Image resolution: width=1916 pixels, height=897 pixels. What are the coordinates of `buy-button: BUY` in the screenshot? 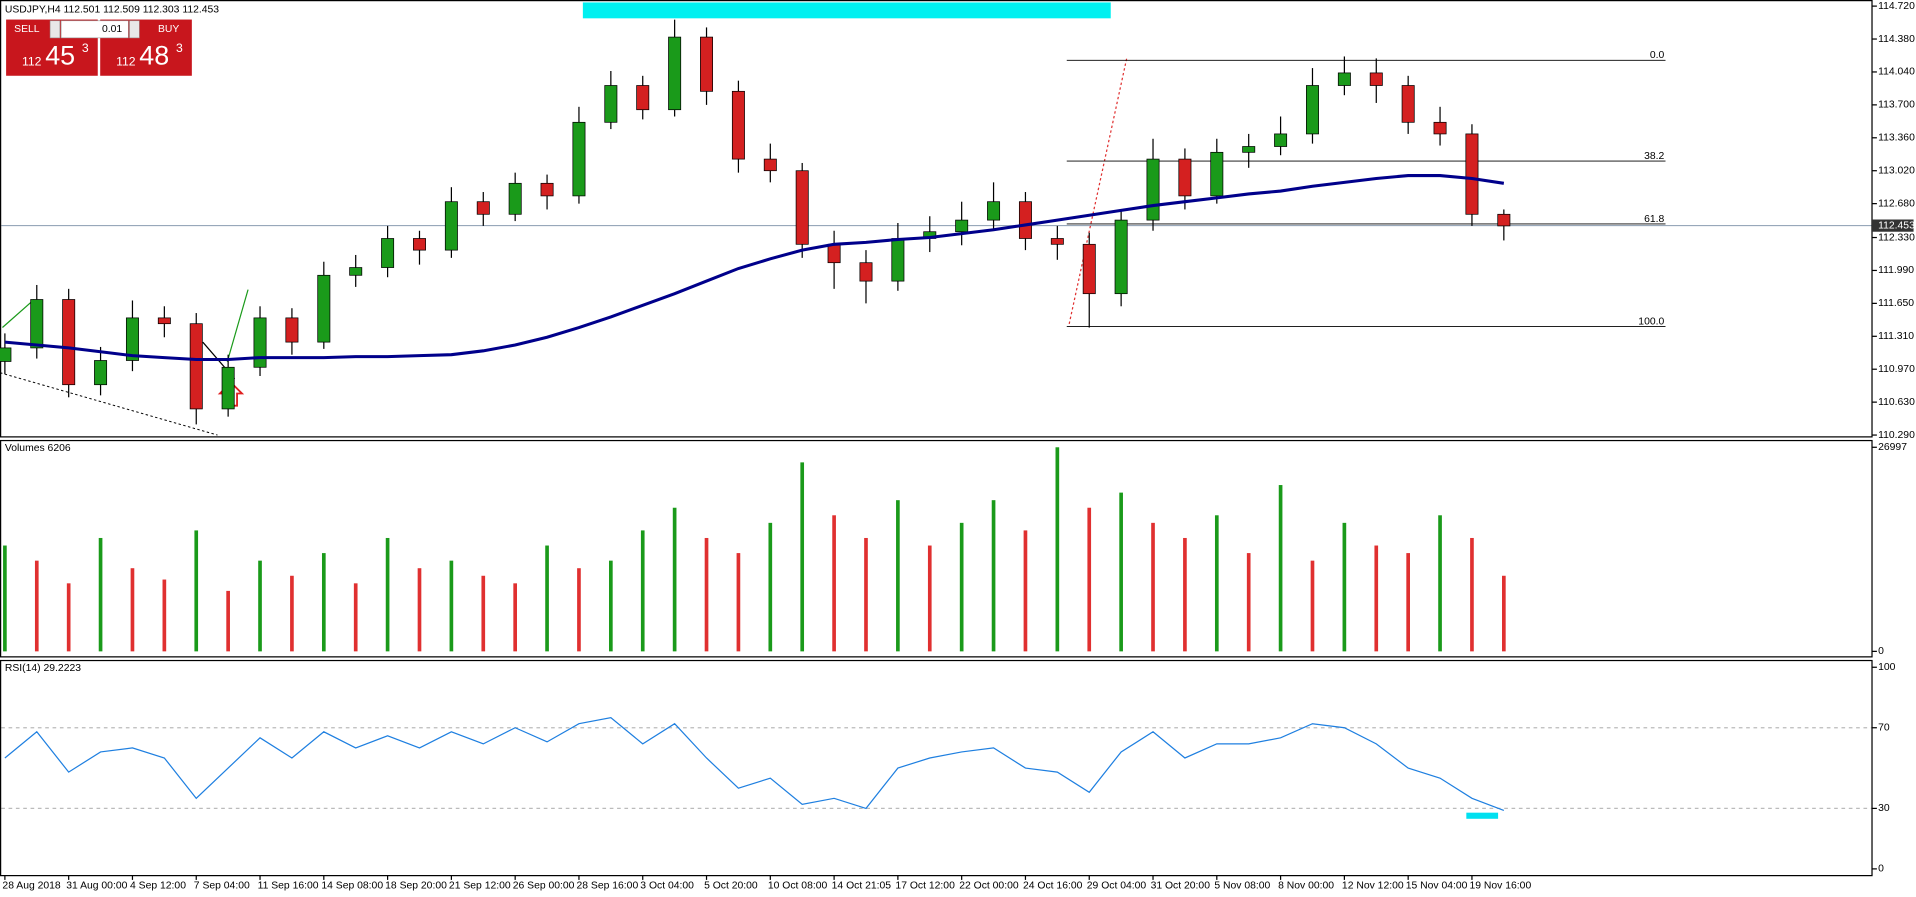 It's located at (168, 29).